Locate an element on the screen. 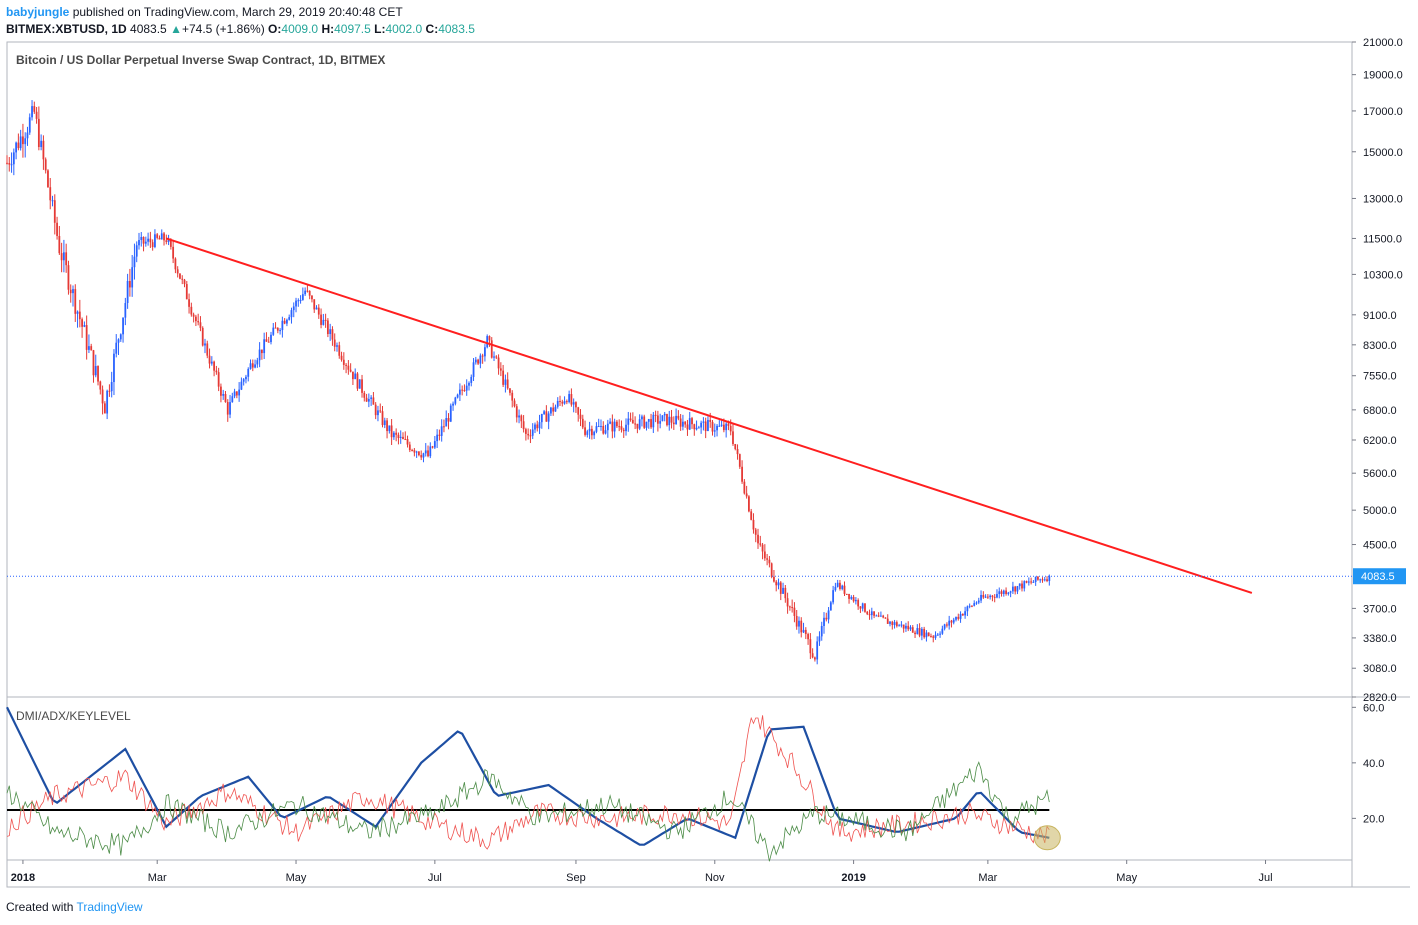 The image size is (1418, 925). open-label: O: is located at coordinates (275, 29).